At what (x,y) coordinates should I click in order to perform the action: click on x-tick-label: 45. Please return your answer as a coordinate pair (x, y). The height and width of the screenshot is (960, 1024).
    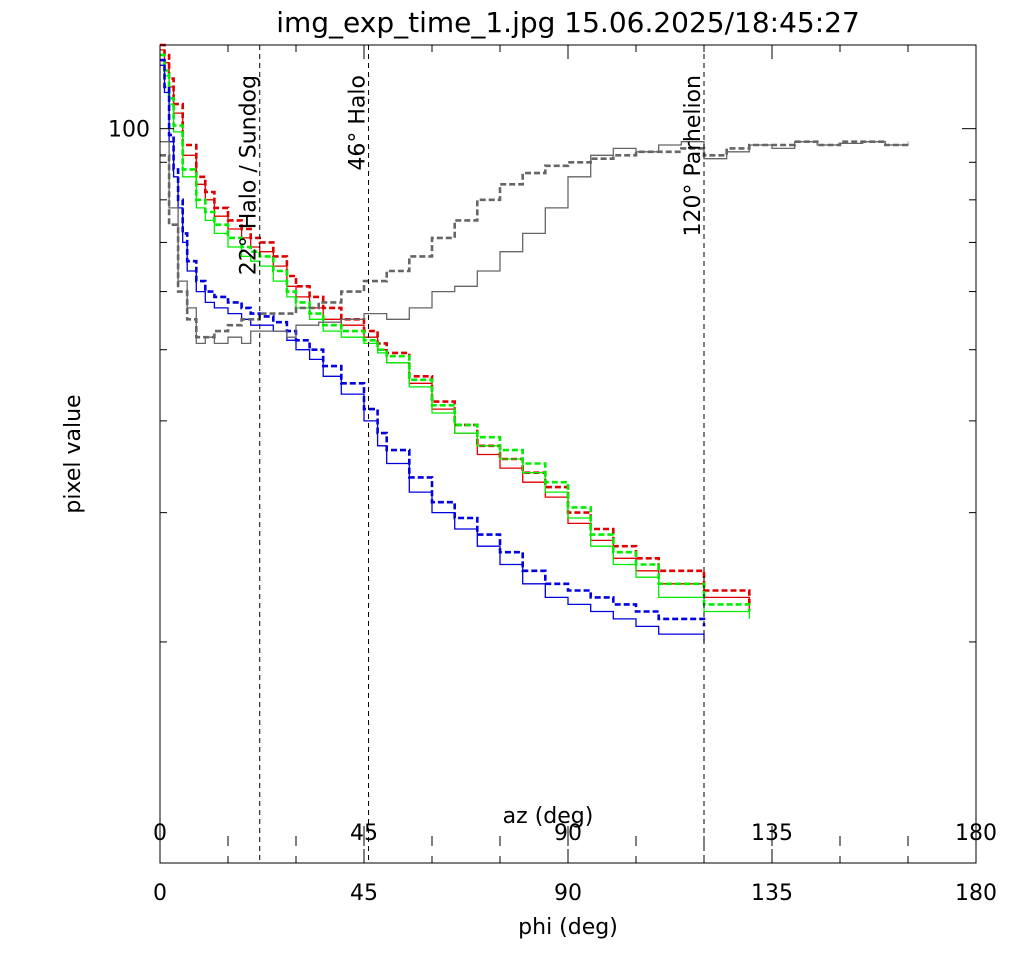
    Looking at the image, I should click on (364, 893).